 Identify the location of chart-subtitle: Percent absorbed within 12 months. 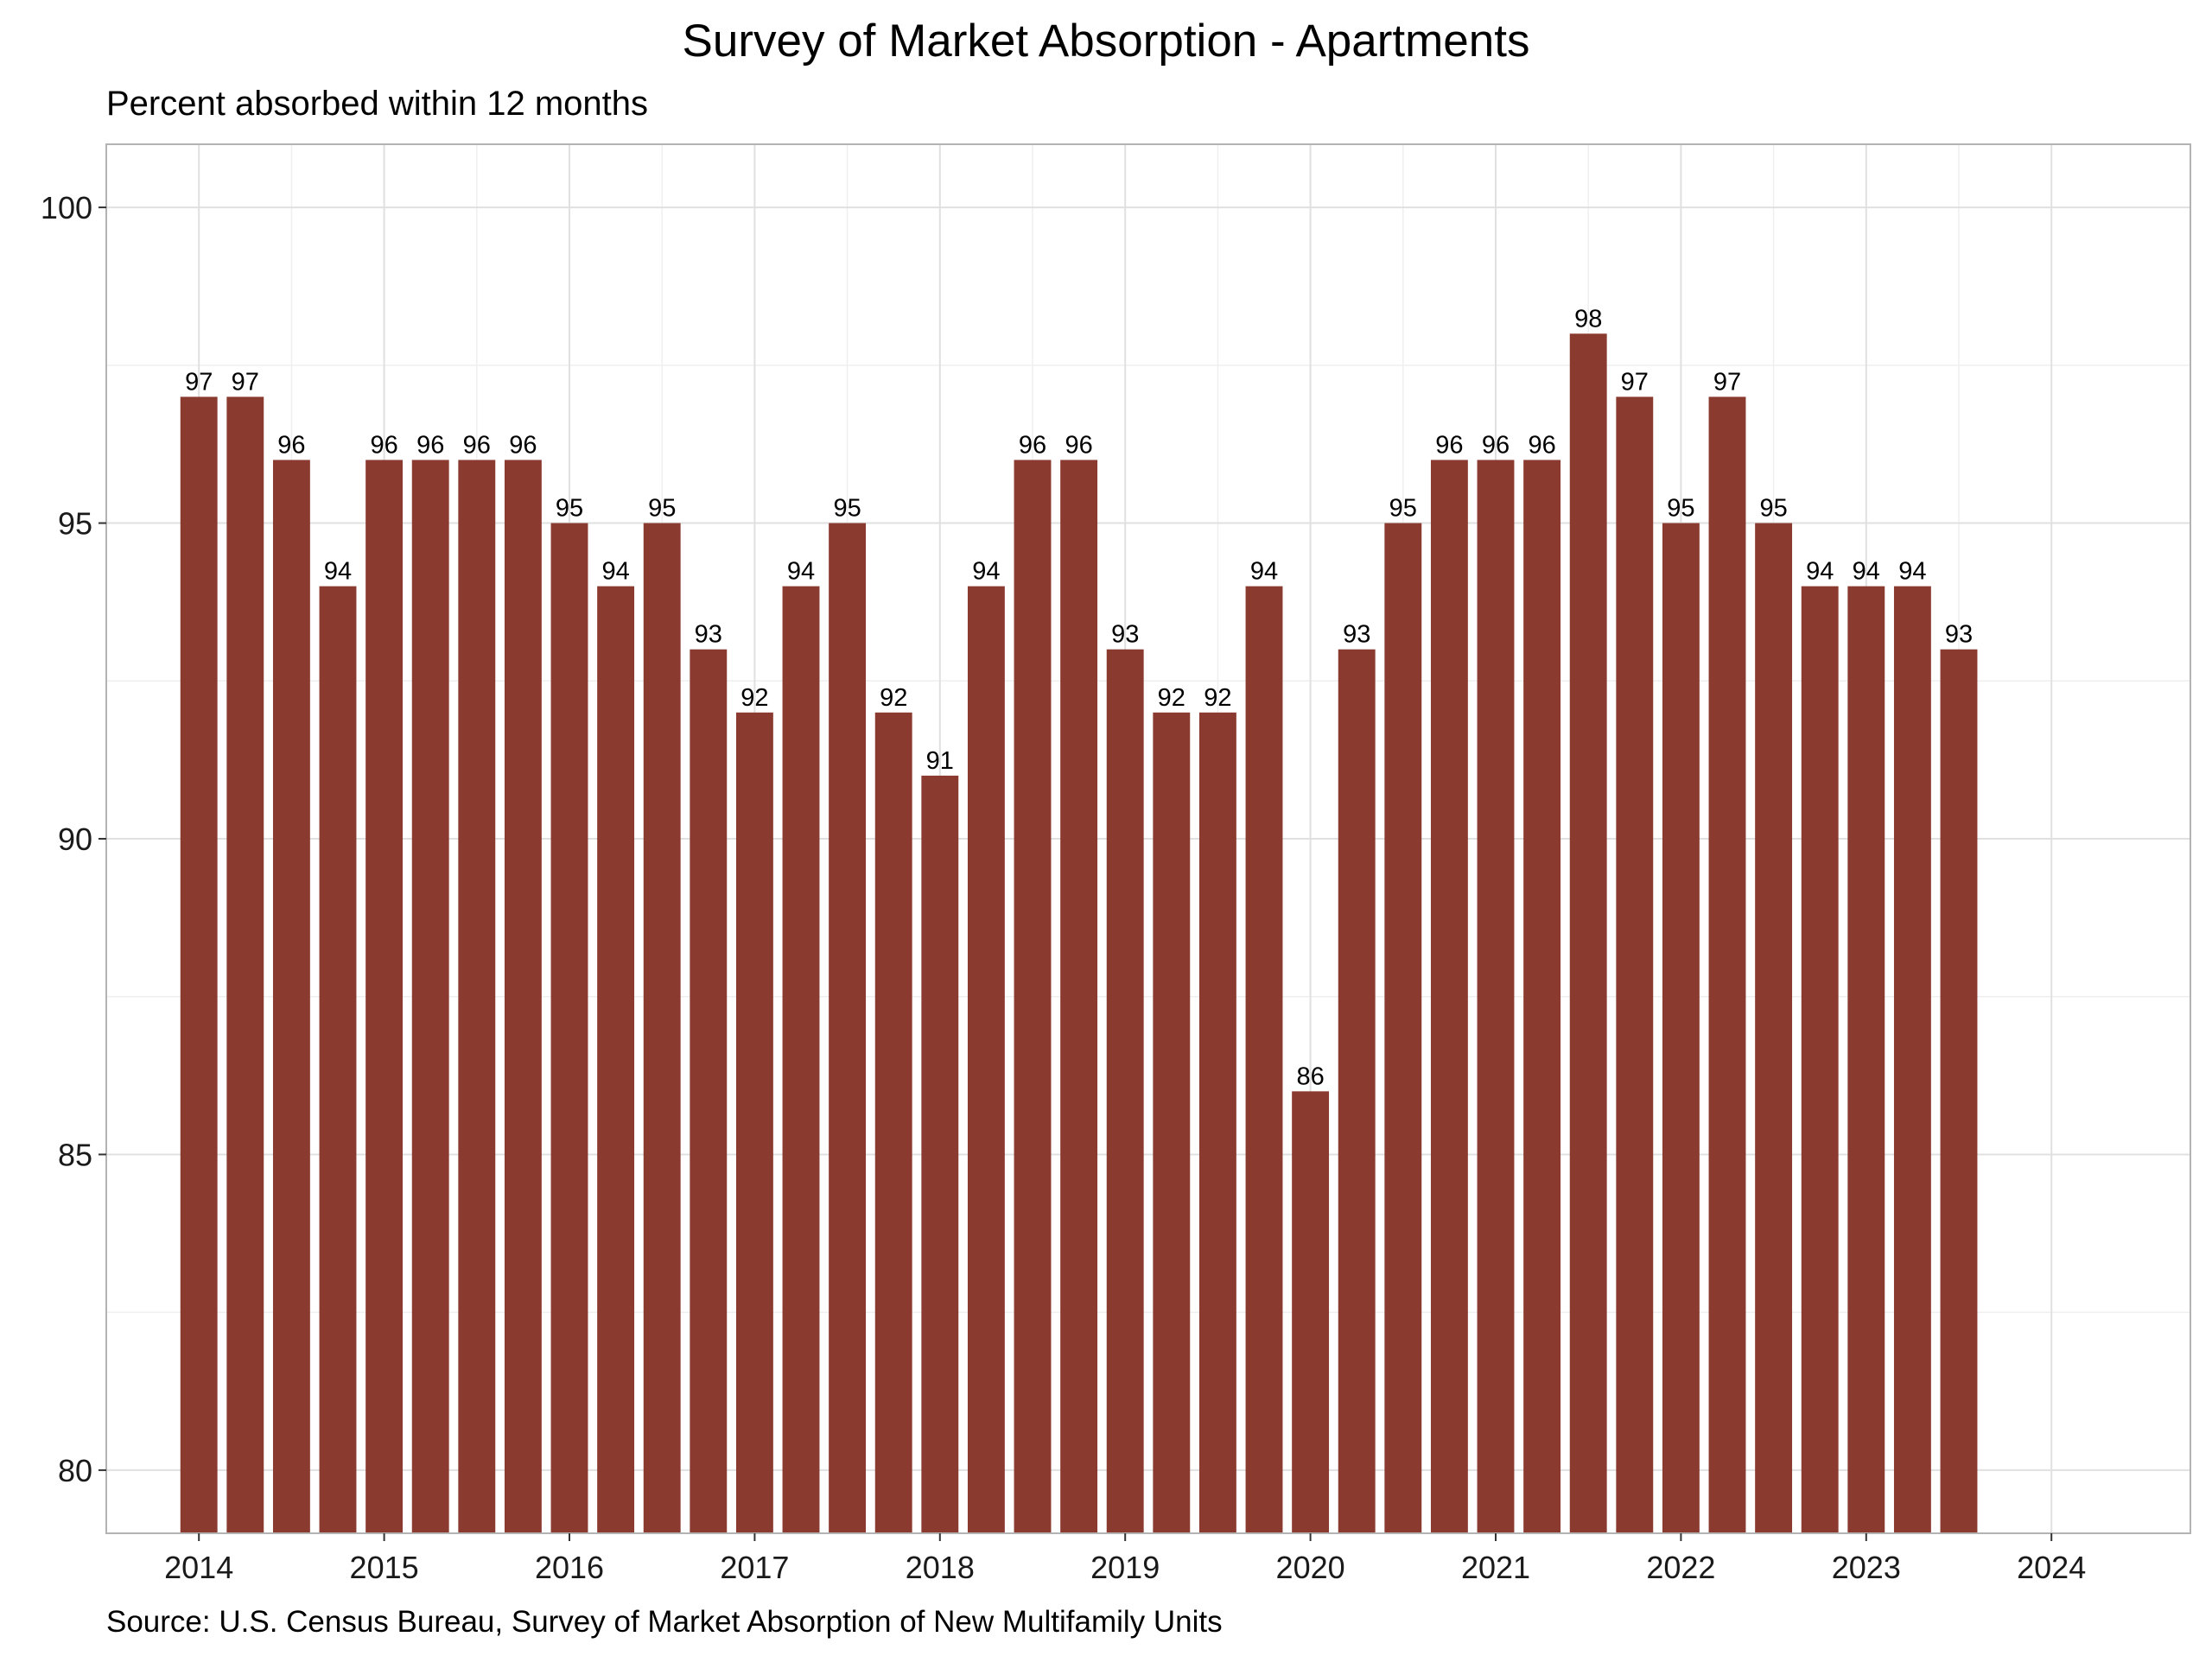
(377, 104).